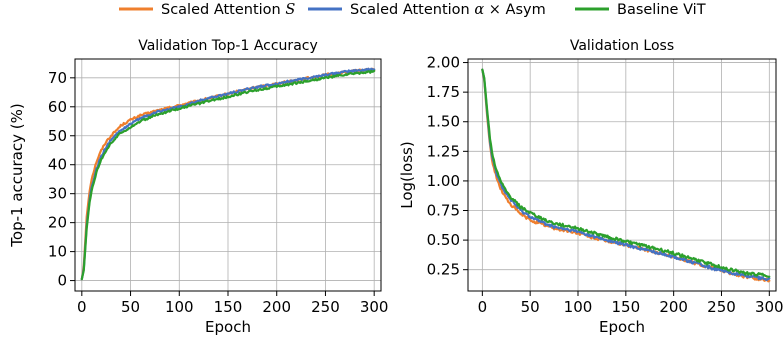  I want to click on legend-label-1: Scaled Attention S, so click(228, 10).